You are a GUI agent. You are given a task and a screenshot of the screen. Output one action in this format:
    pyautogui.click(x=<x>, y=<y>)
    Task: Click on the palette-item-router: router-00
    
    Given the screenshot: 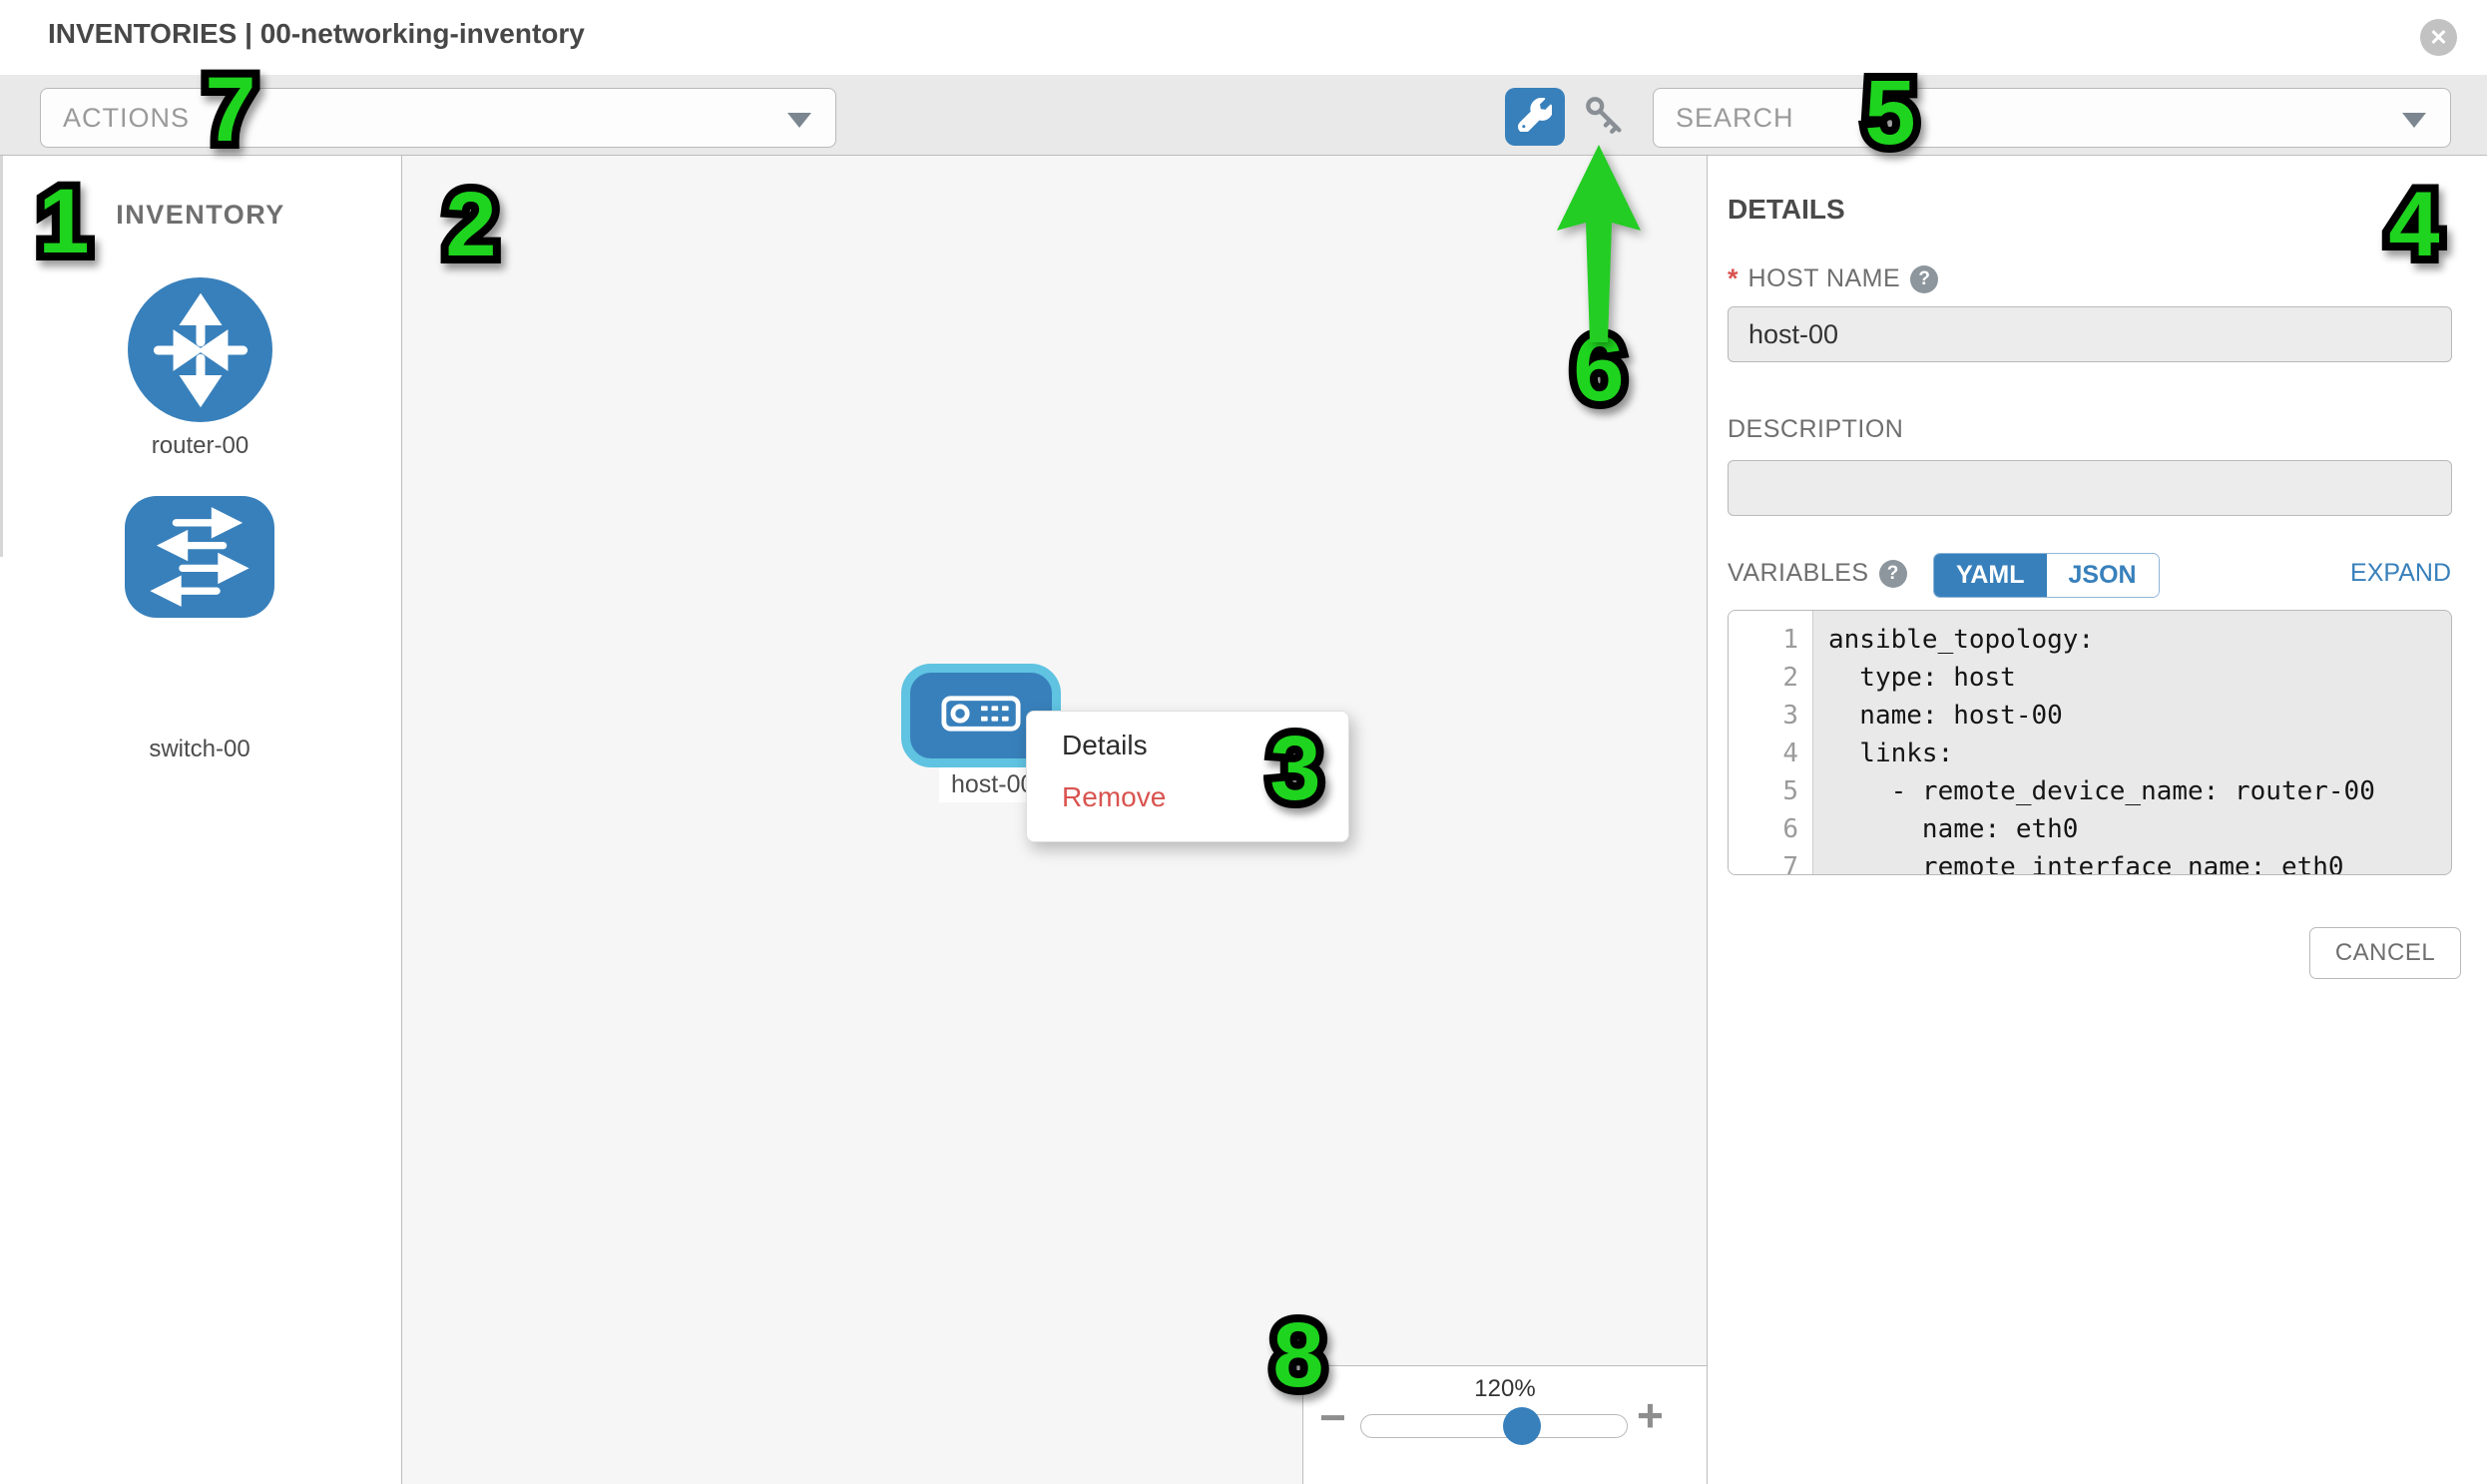 What is the action you would take?
    pyautogui.click(x=200, y=368)
    